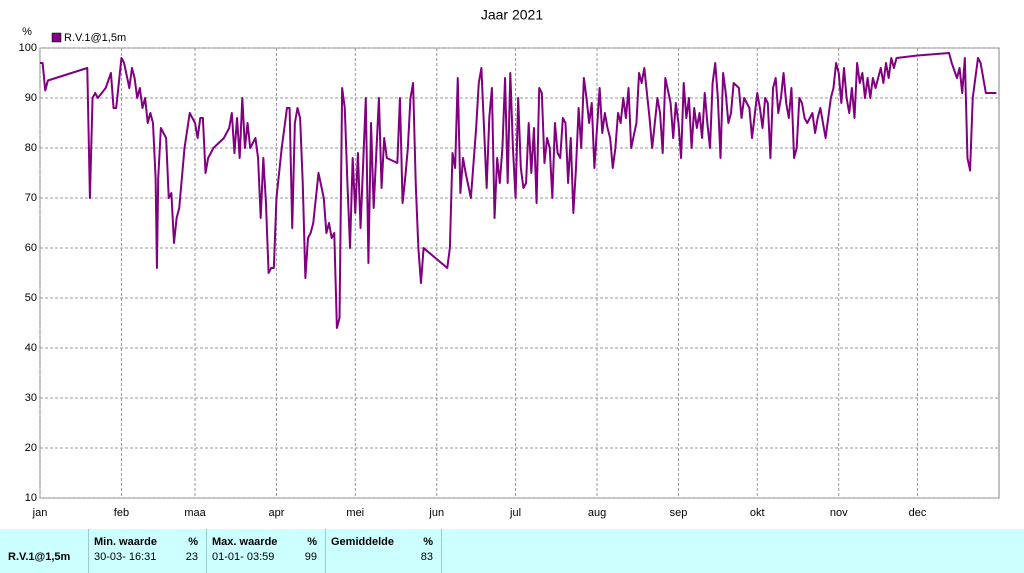  Describe the element at coordinates (195, 513) in the screenshot. I see `x-tick-label: maa` at that location.